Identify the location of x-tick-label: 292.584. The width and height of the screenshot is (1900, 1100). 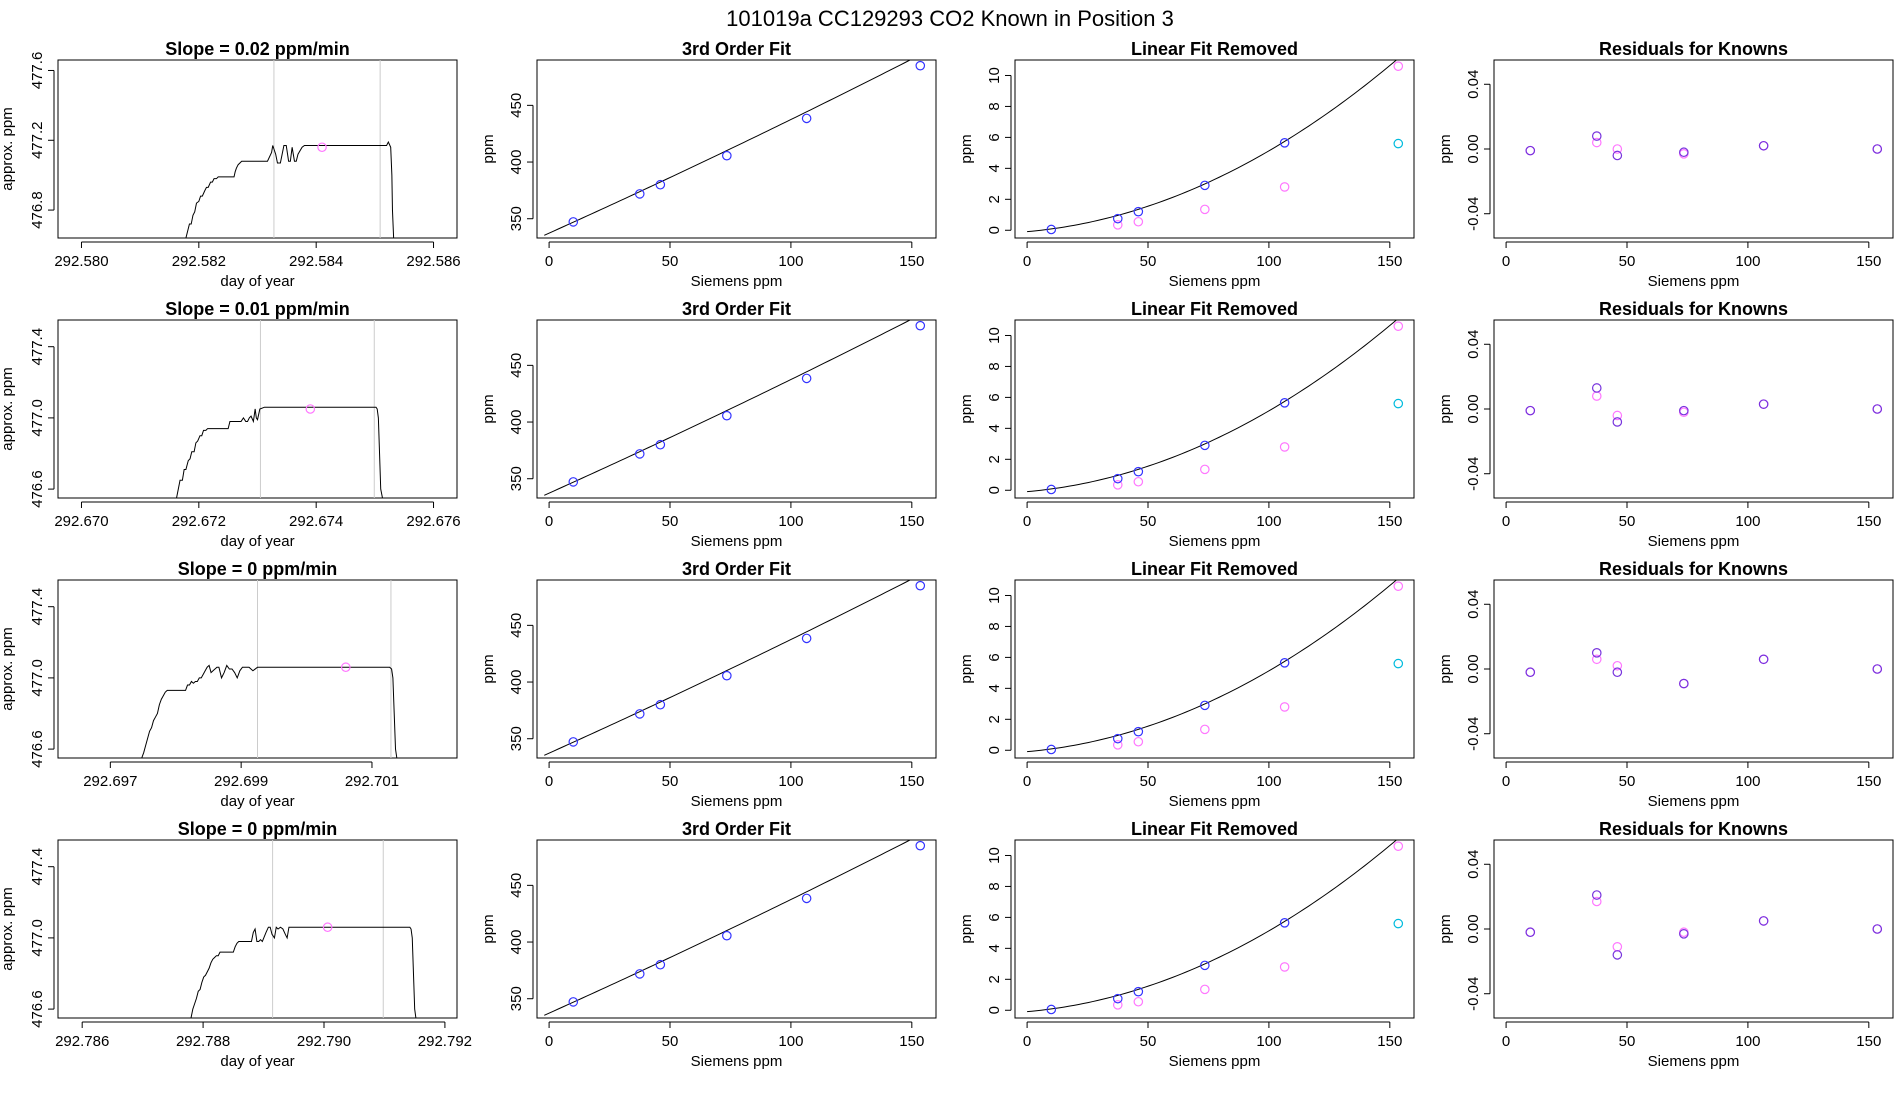
(316, 261).